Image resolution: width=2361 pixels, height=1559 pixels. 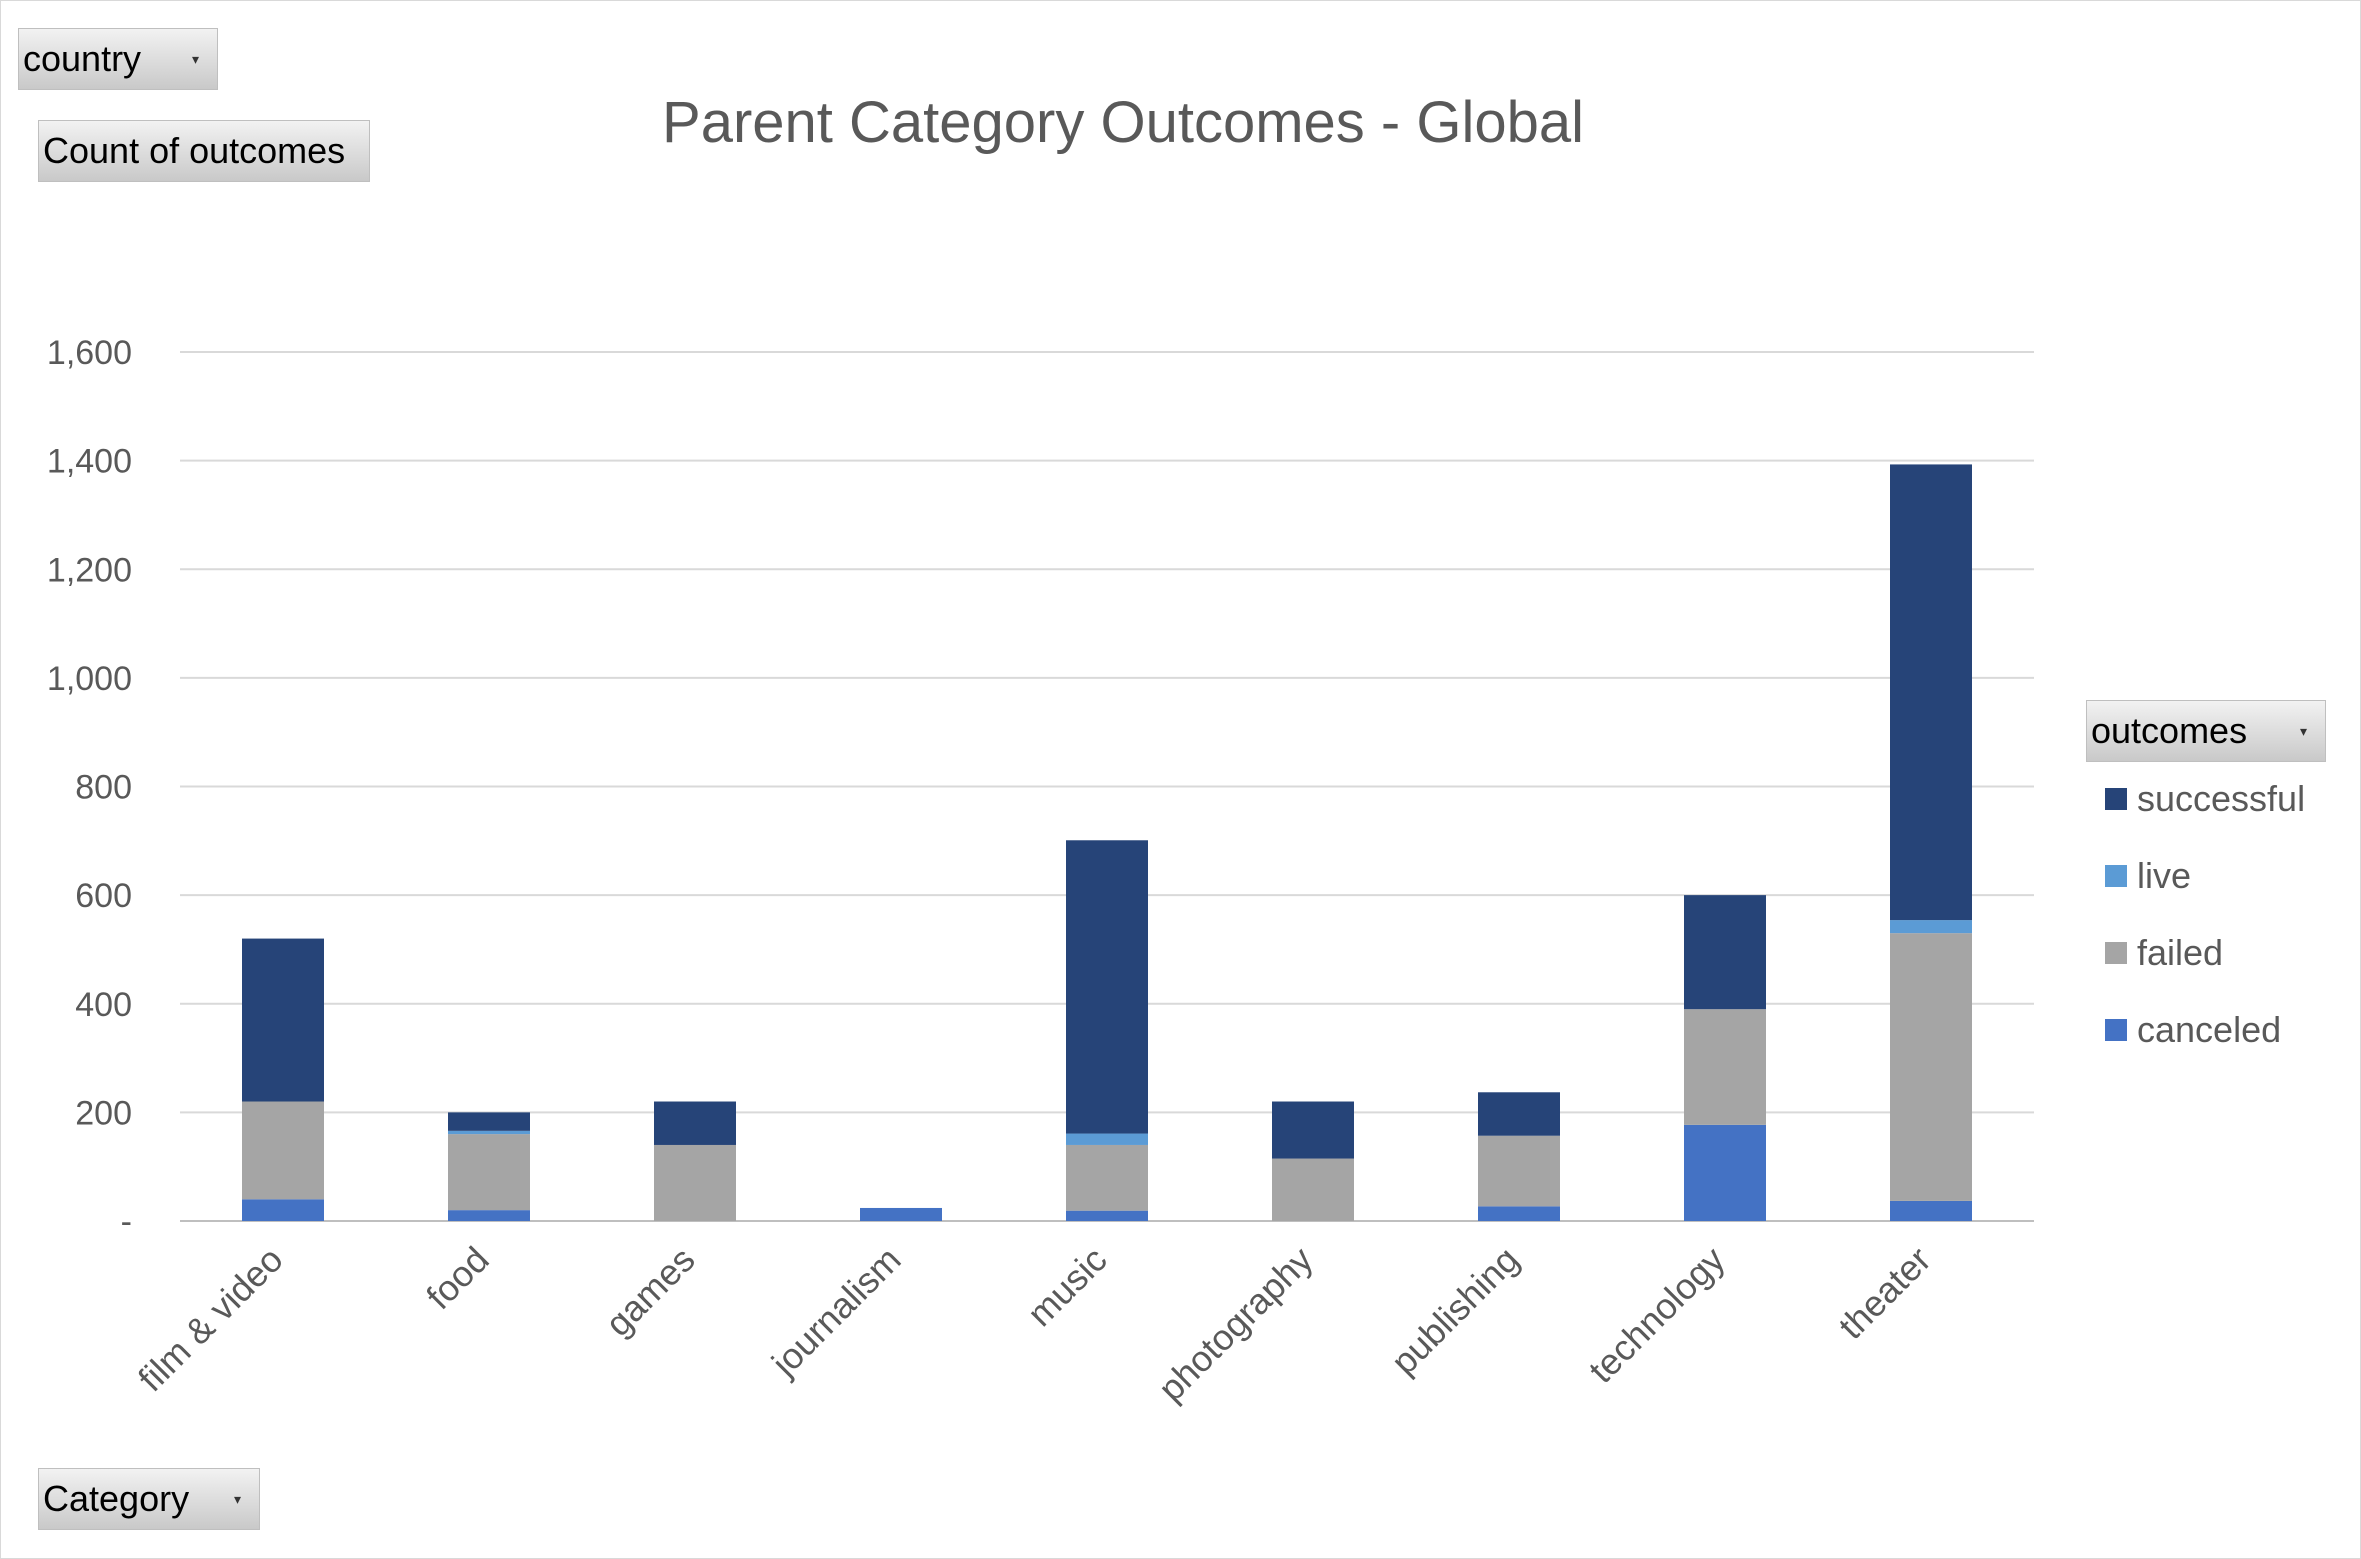 I want to click on y-tick-label: 1,200, so click(x=89, y=570).